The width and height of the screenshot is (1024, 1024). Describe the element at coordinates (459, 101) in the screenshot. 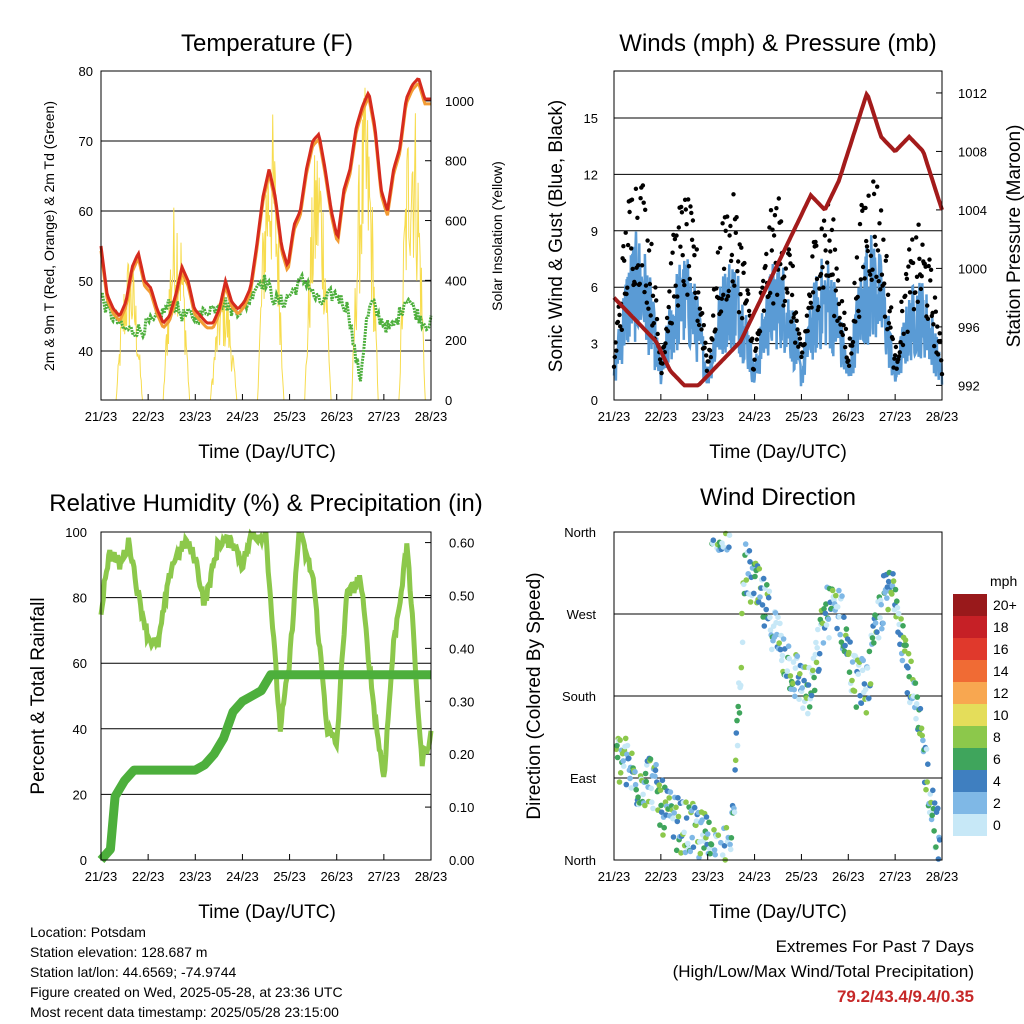

I see `solar-right-tick-label: 1000` at that location.